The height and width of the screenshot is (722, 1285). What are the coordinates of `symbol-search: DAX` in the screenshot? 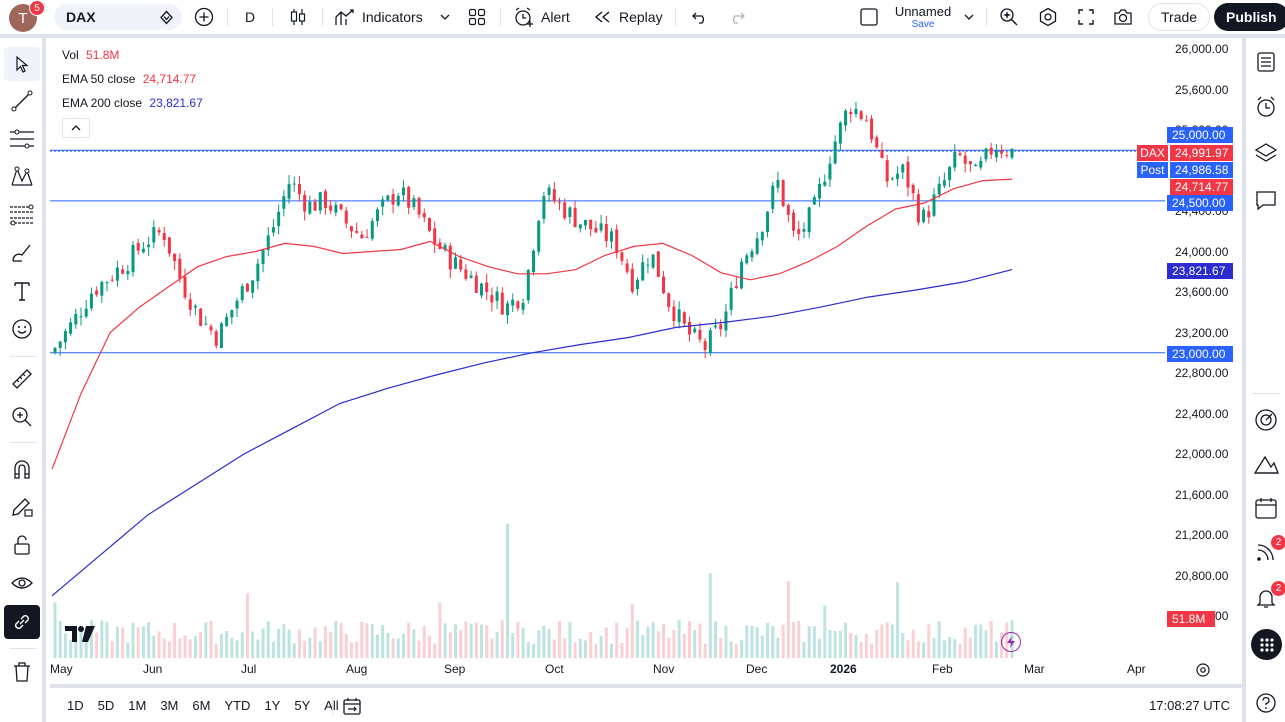 It's located at (118, 17).